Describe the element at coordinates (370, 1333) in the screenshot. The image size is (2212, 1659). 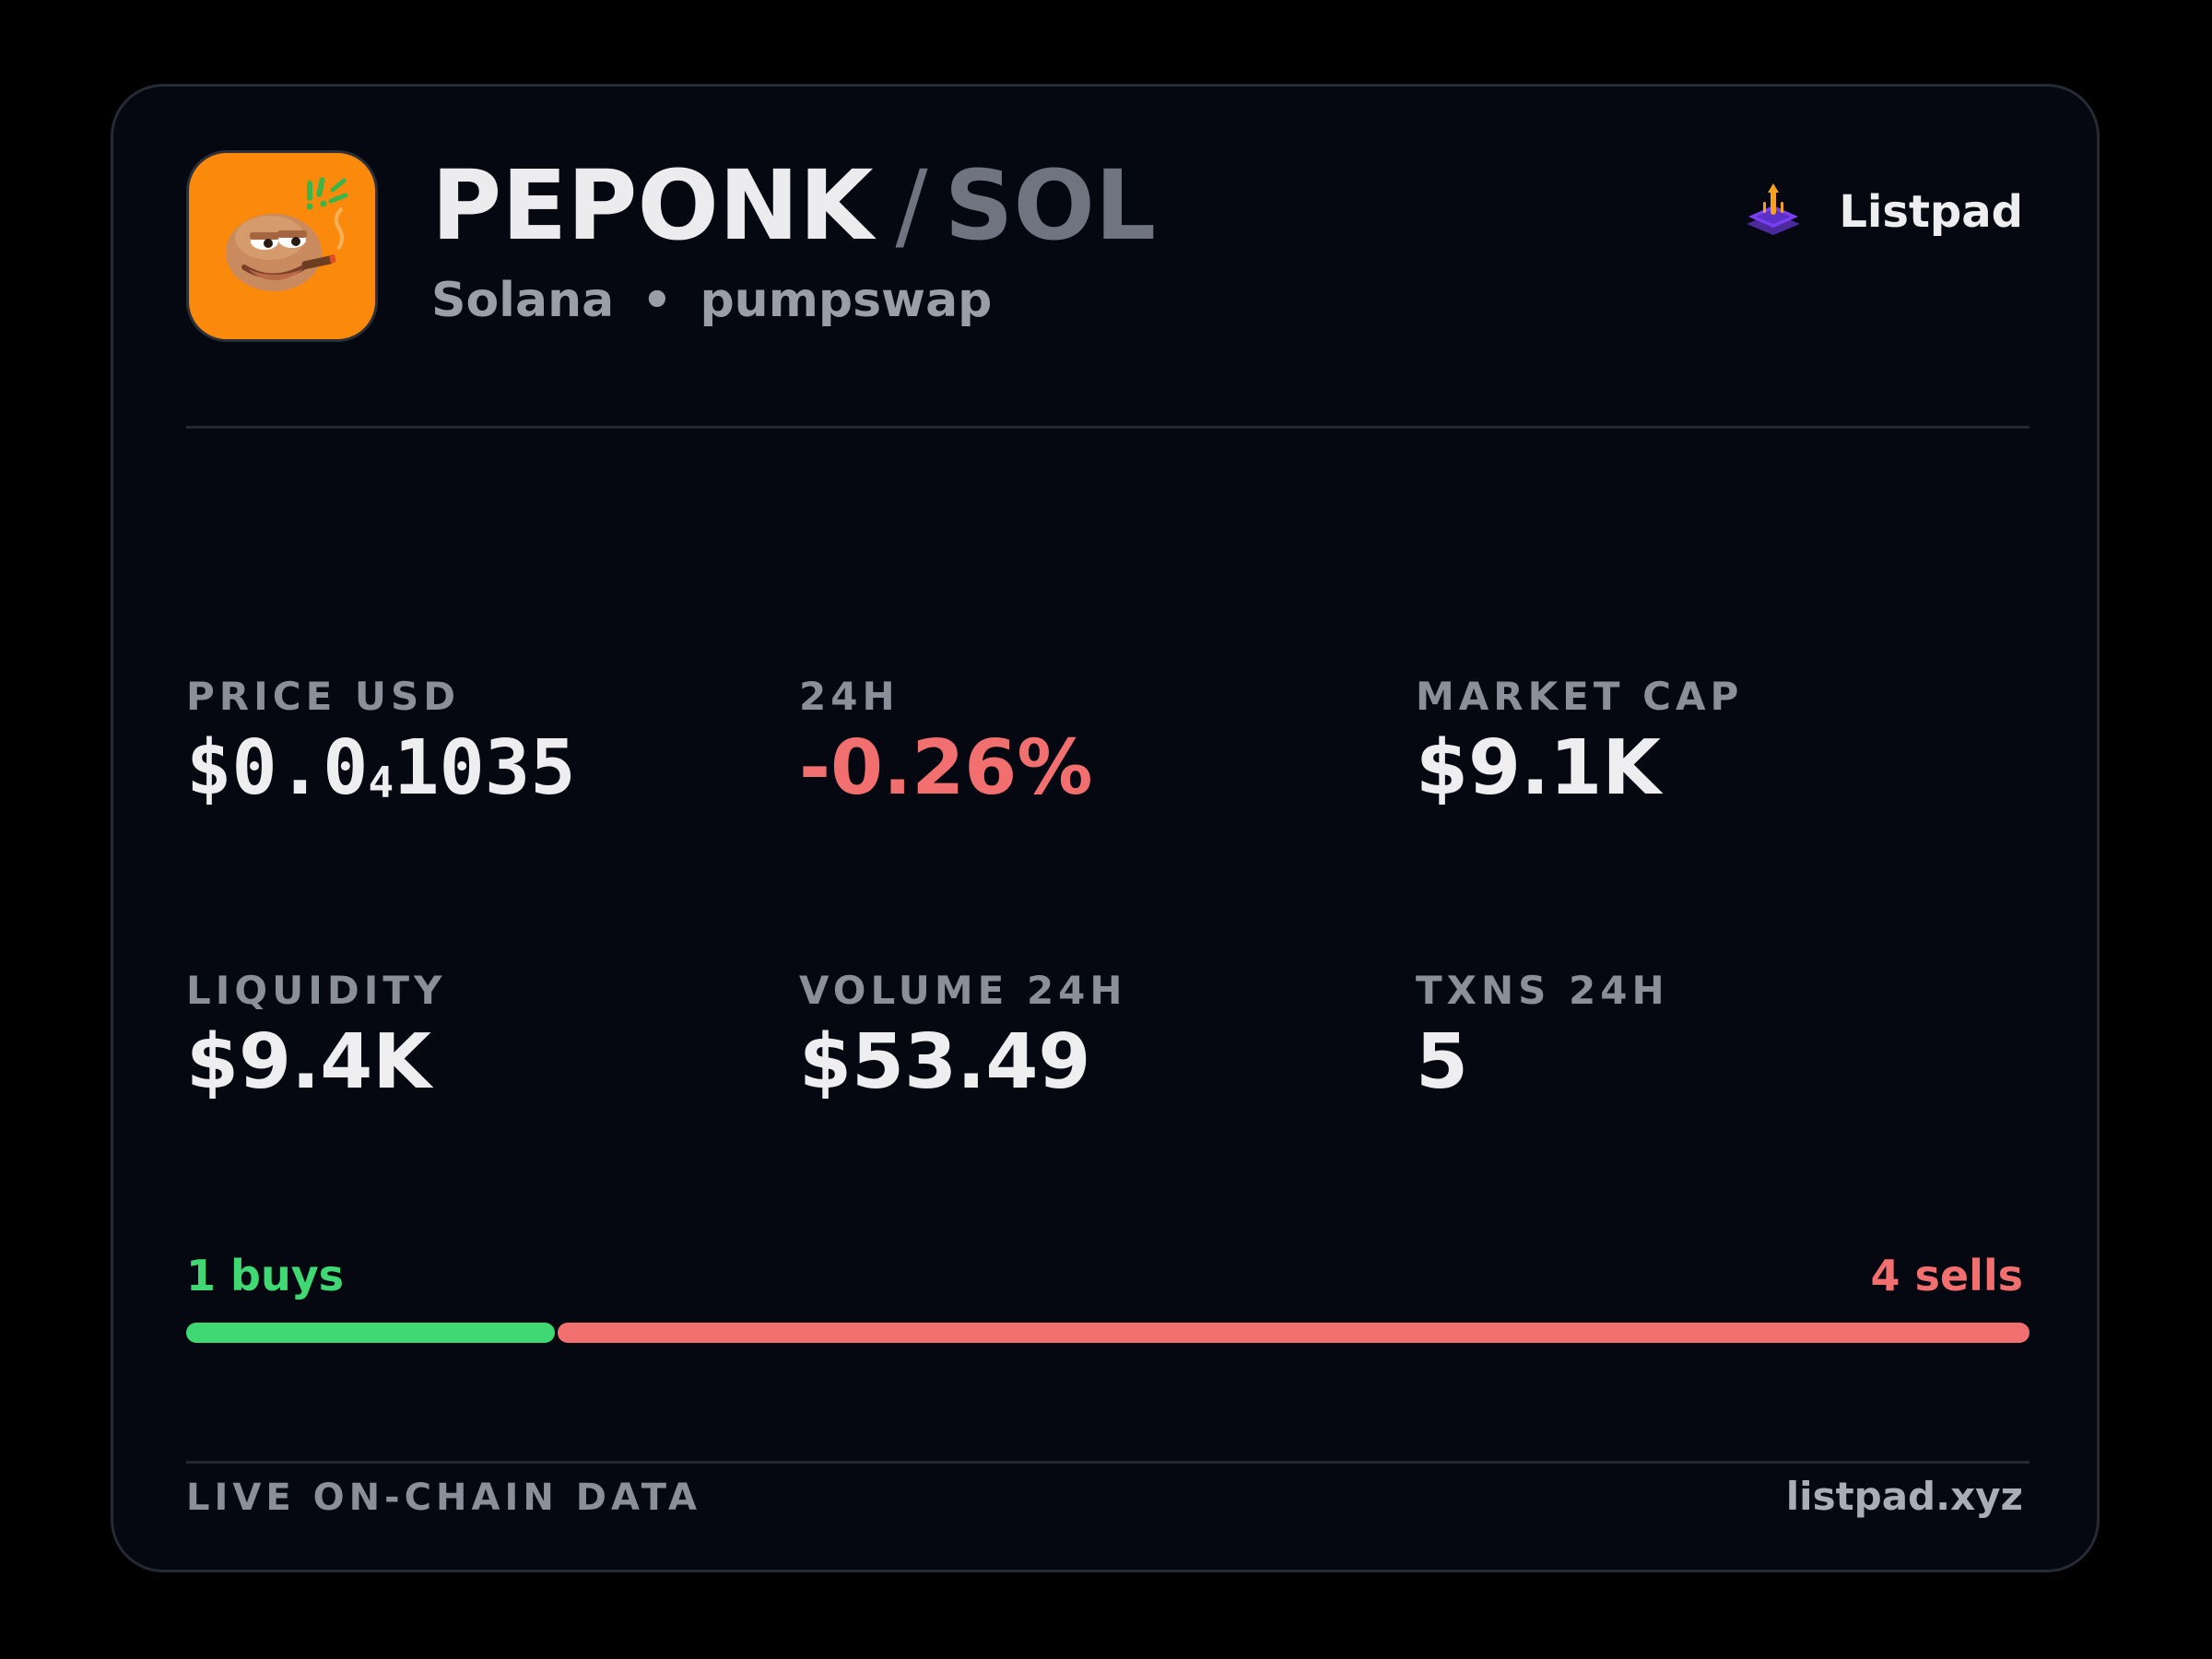
I see `buys-segment` at that location.